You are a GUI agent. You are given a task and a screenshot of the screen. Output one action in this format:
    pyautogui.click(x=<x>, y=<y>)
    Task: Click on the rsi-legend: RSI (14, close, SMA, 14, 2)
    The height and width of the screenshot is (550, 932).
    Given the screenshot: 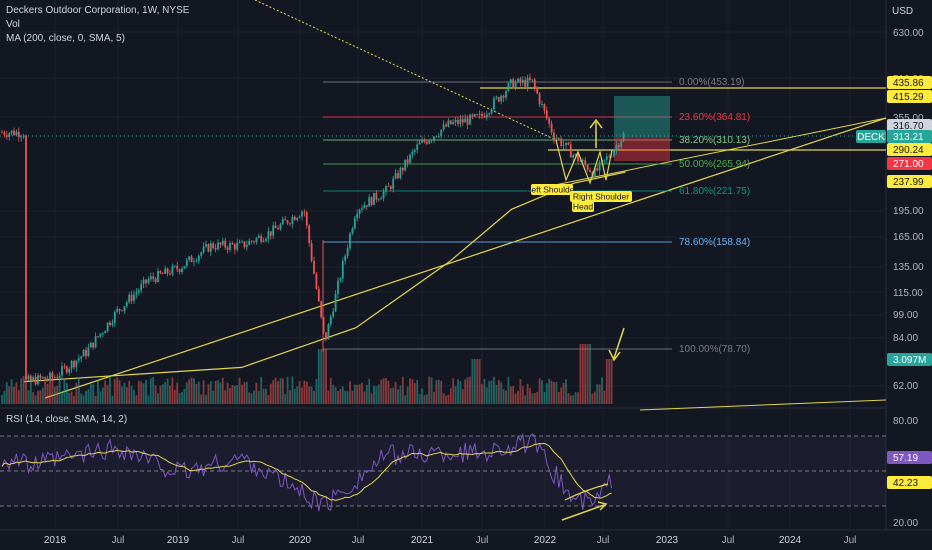 What is the action you would take?
    pyautogui.click(x=67, y=419)
    